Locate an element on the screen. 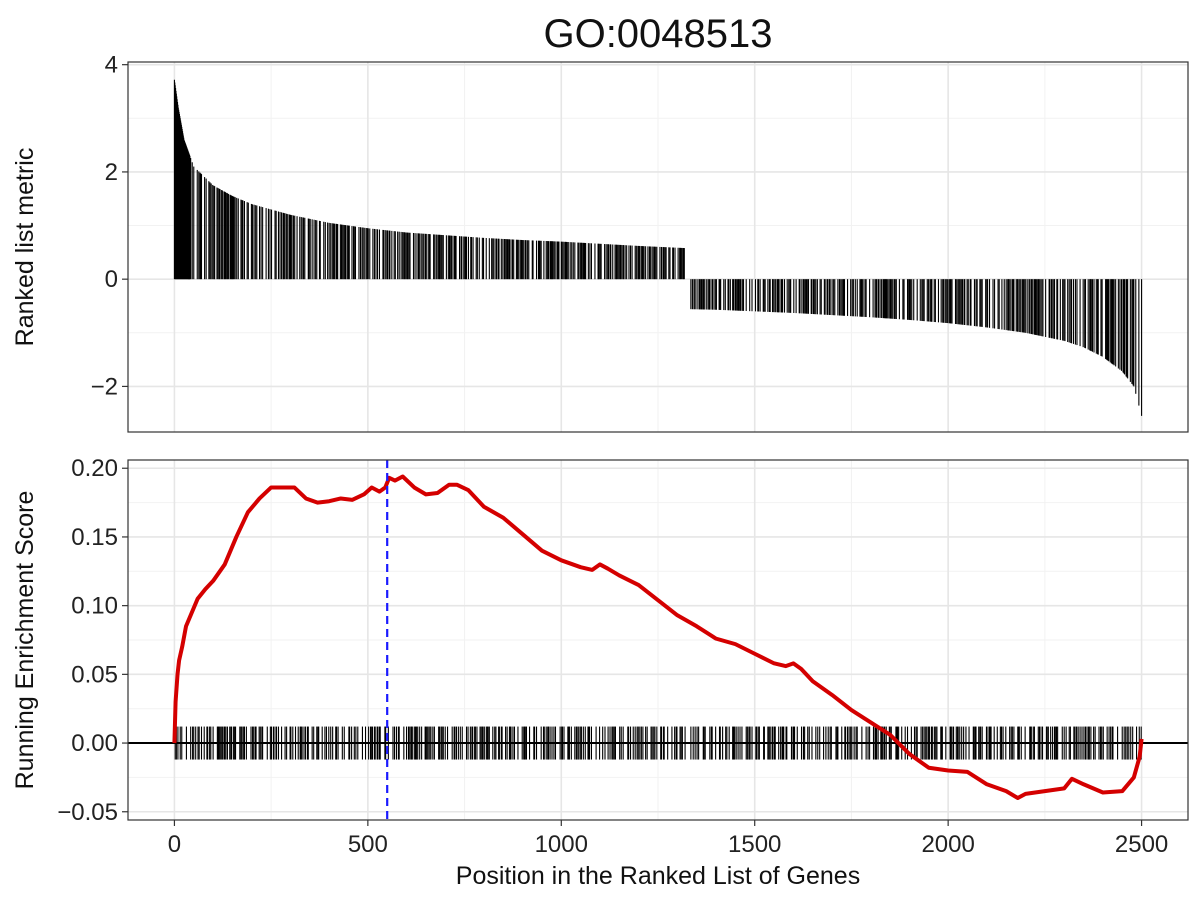 The image size is (1200, 900). x-tick-label: 1000 is located at coordinates (561, 844).